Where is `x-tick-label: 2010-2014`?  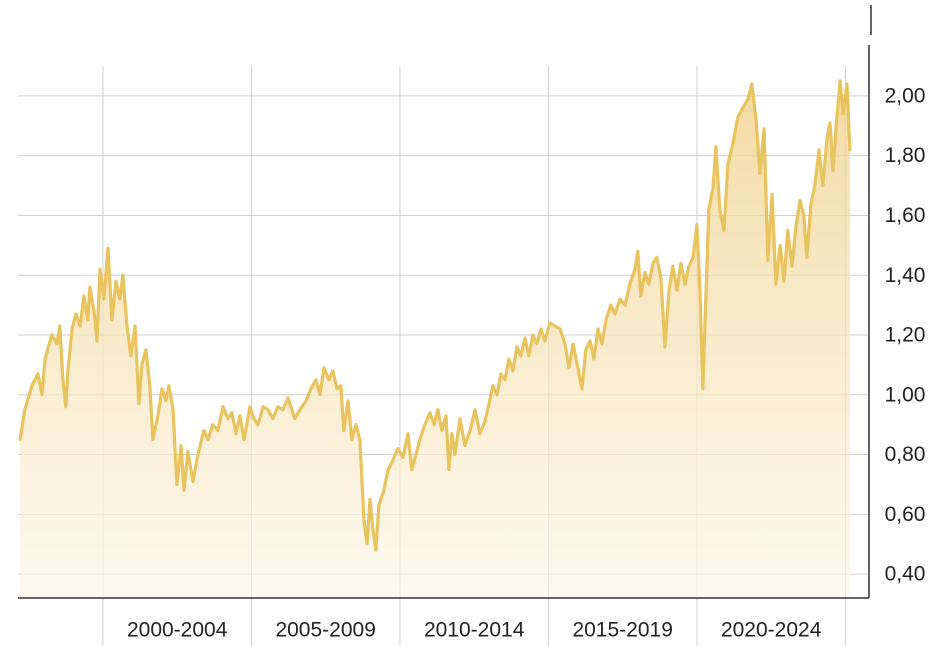
x-tick-label: 2010-2014 is located at coordinates (474, 630).